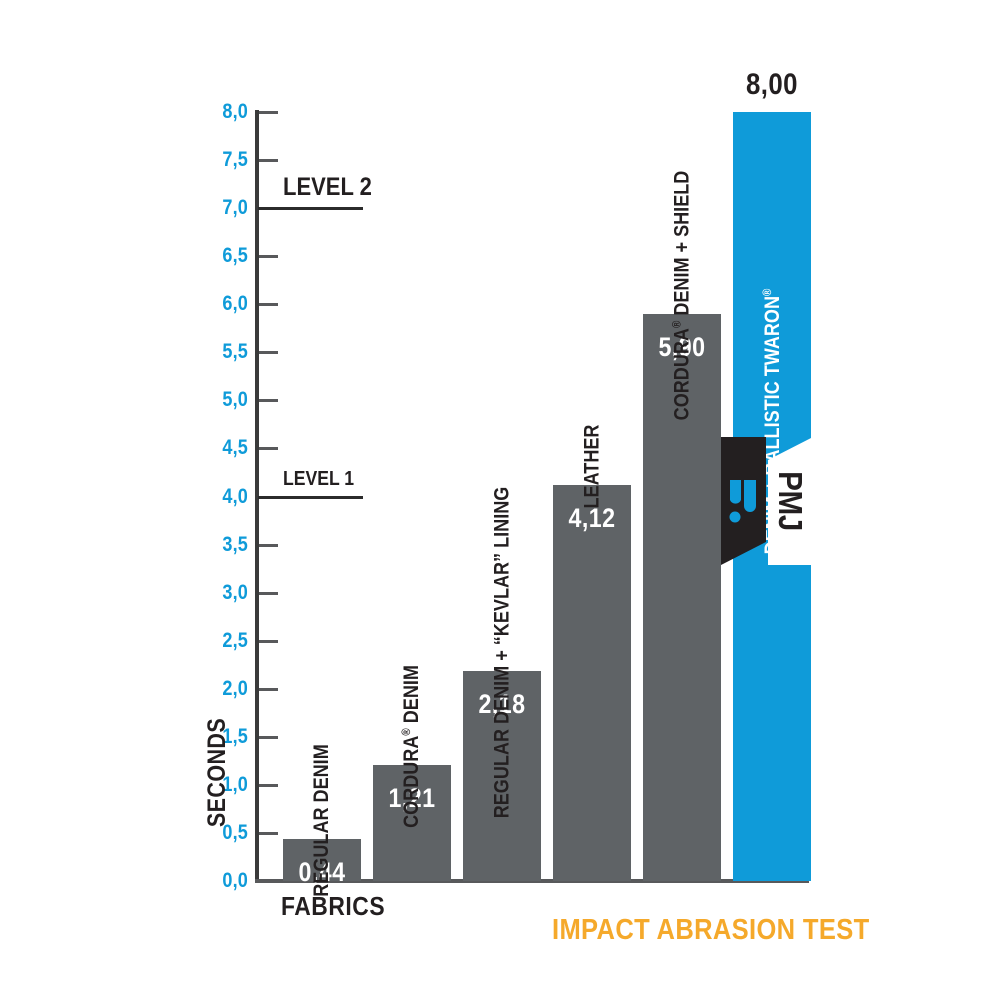 The image size is (1000, 1000). Describe the element at coordinates (592, 517) in the screenshot. I see `bar-value-label: 4,12` at that location.